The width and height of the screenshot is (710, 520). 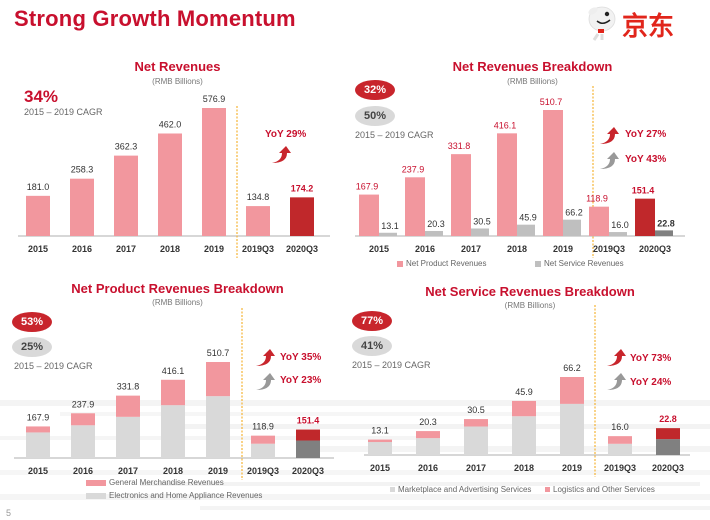 I want to click on cagr-pill-electronics: 25%, so click(x=32, y=347).